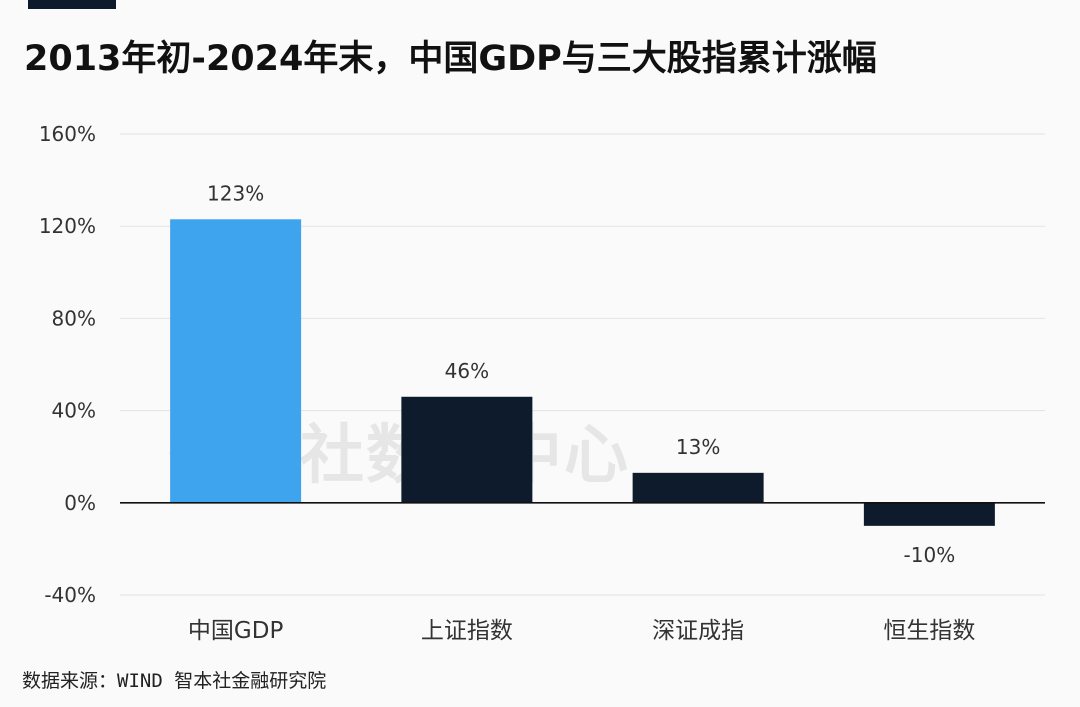 This screenshot has width=1080, height=707. I want to click on x-category-label: 中国GDP, so click(236, 631).